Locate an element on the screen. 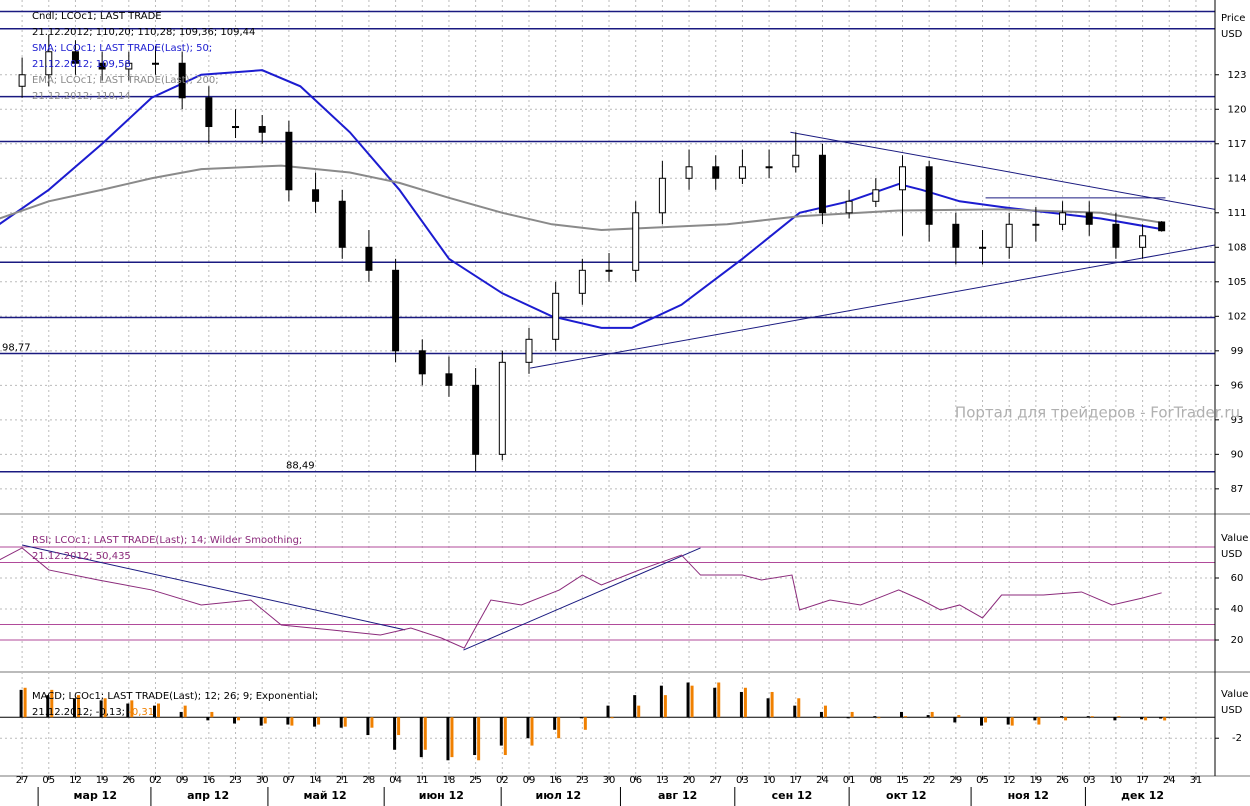  legend-line: 21.12.2012; -0,13; -0,31 is located at coordinates (93, 712).